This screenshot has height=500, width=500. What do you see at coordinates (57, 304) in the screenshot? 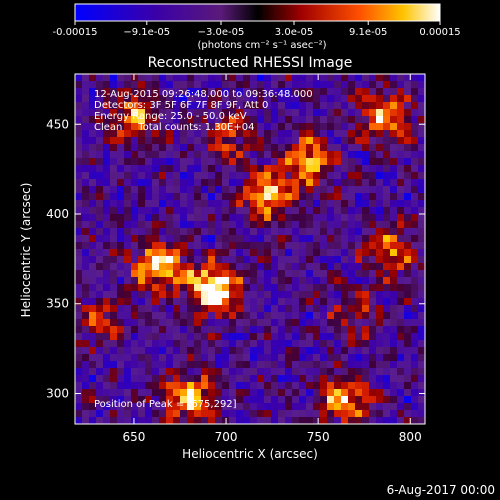
I see `y-tick-label: 350` at bounding box center [57, 304].